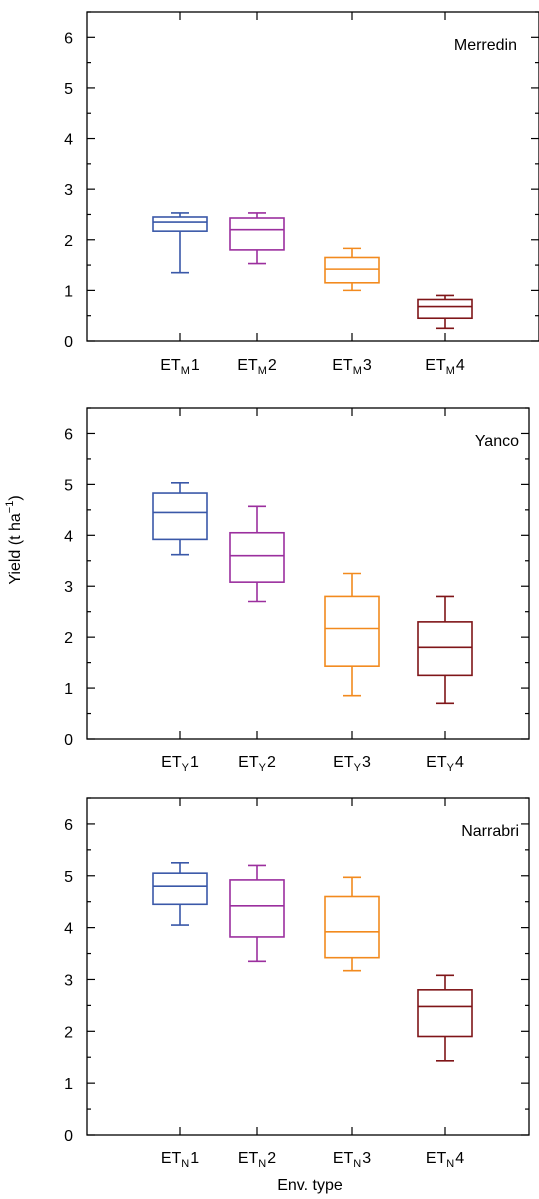 The height and width of the screenshot is (1199, 539). I want to click on panel-title: Yanco, so click(497, 441).